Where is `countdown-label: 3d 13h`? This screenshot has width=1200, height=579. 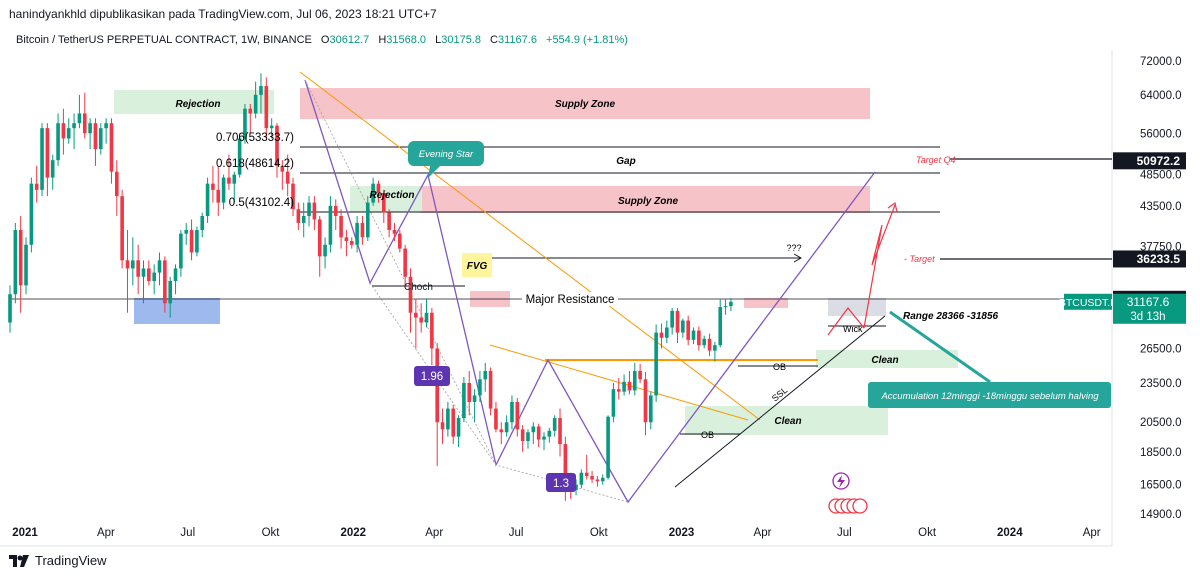
countdown-label: 3d 13h is located at coordinates (1147, 317).